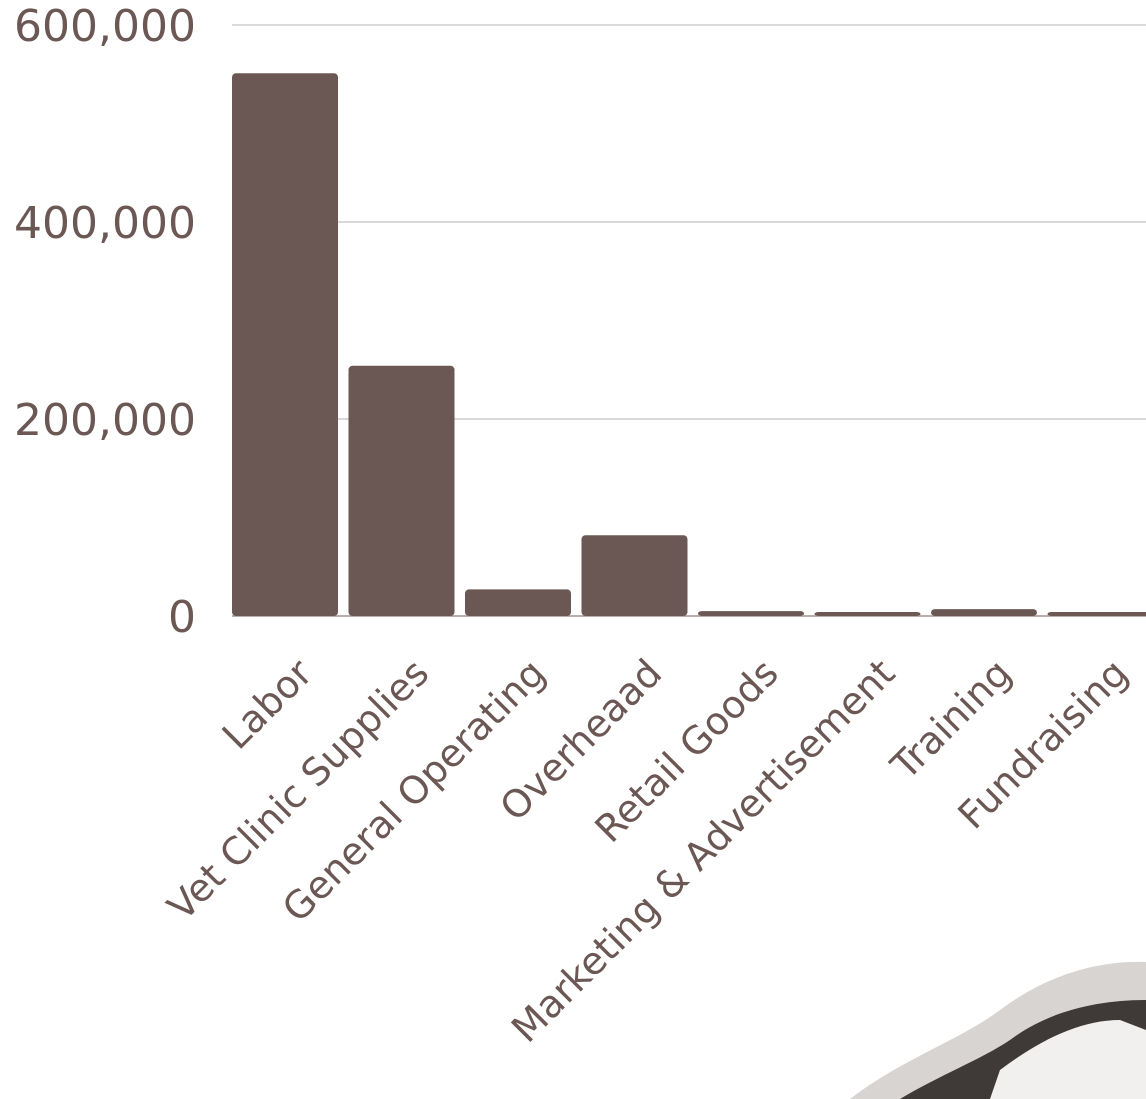  What do you see at coordinates (998, 1030) in the screenshot?
I see `cat-photo` at bounding box center [998, 1030].